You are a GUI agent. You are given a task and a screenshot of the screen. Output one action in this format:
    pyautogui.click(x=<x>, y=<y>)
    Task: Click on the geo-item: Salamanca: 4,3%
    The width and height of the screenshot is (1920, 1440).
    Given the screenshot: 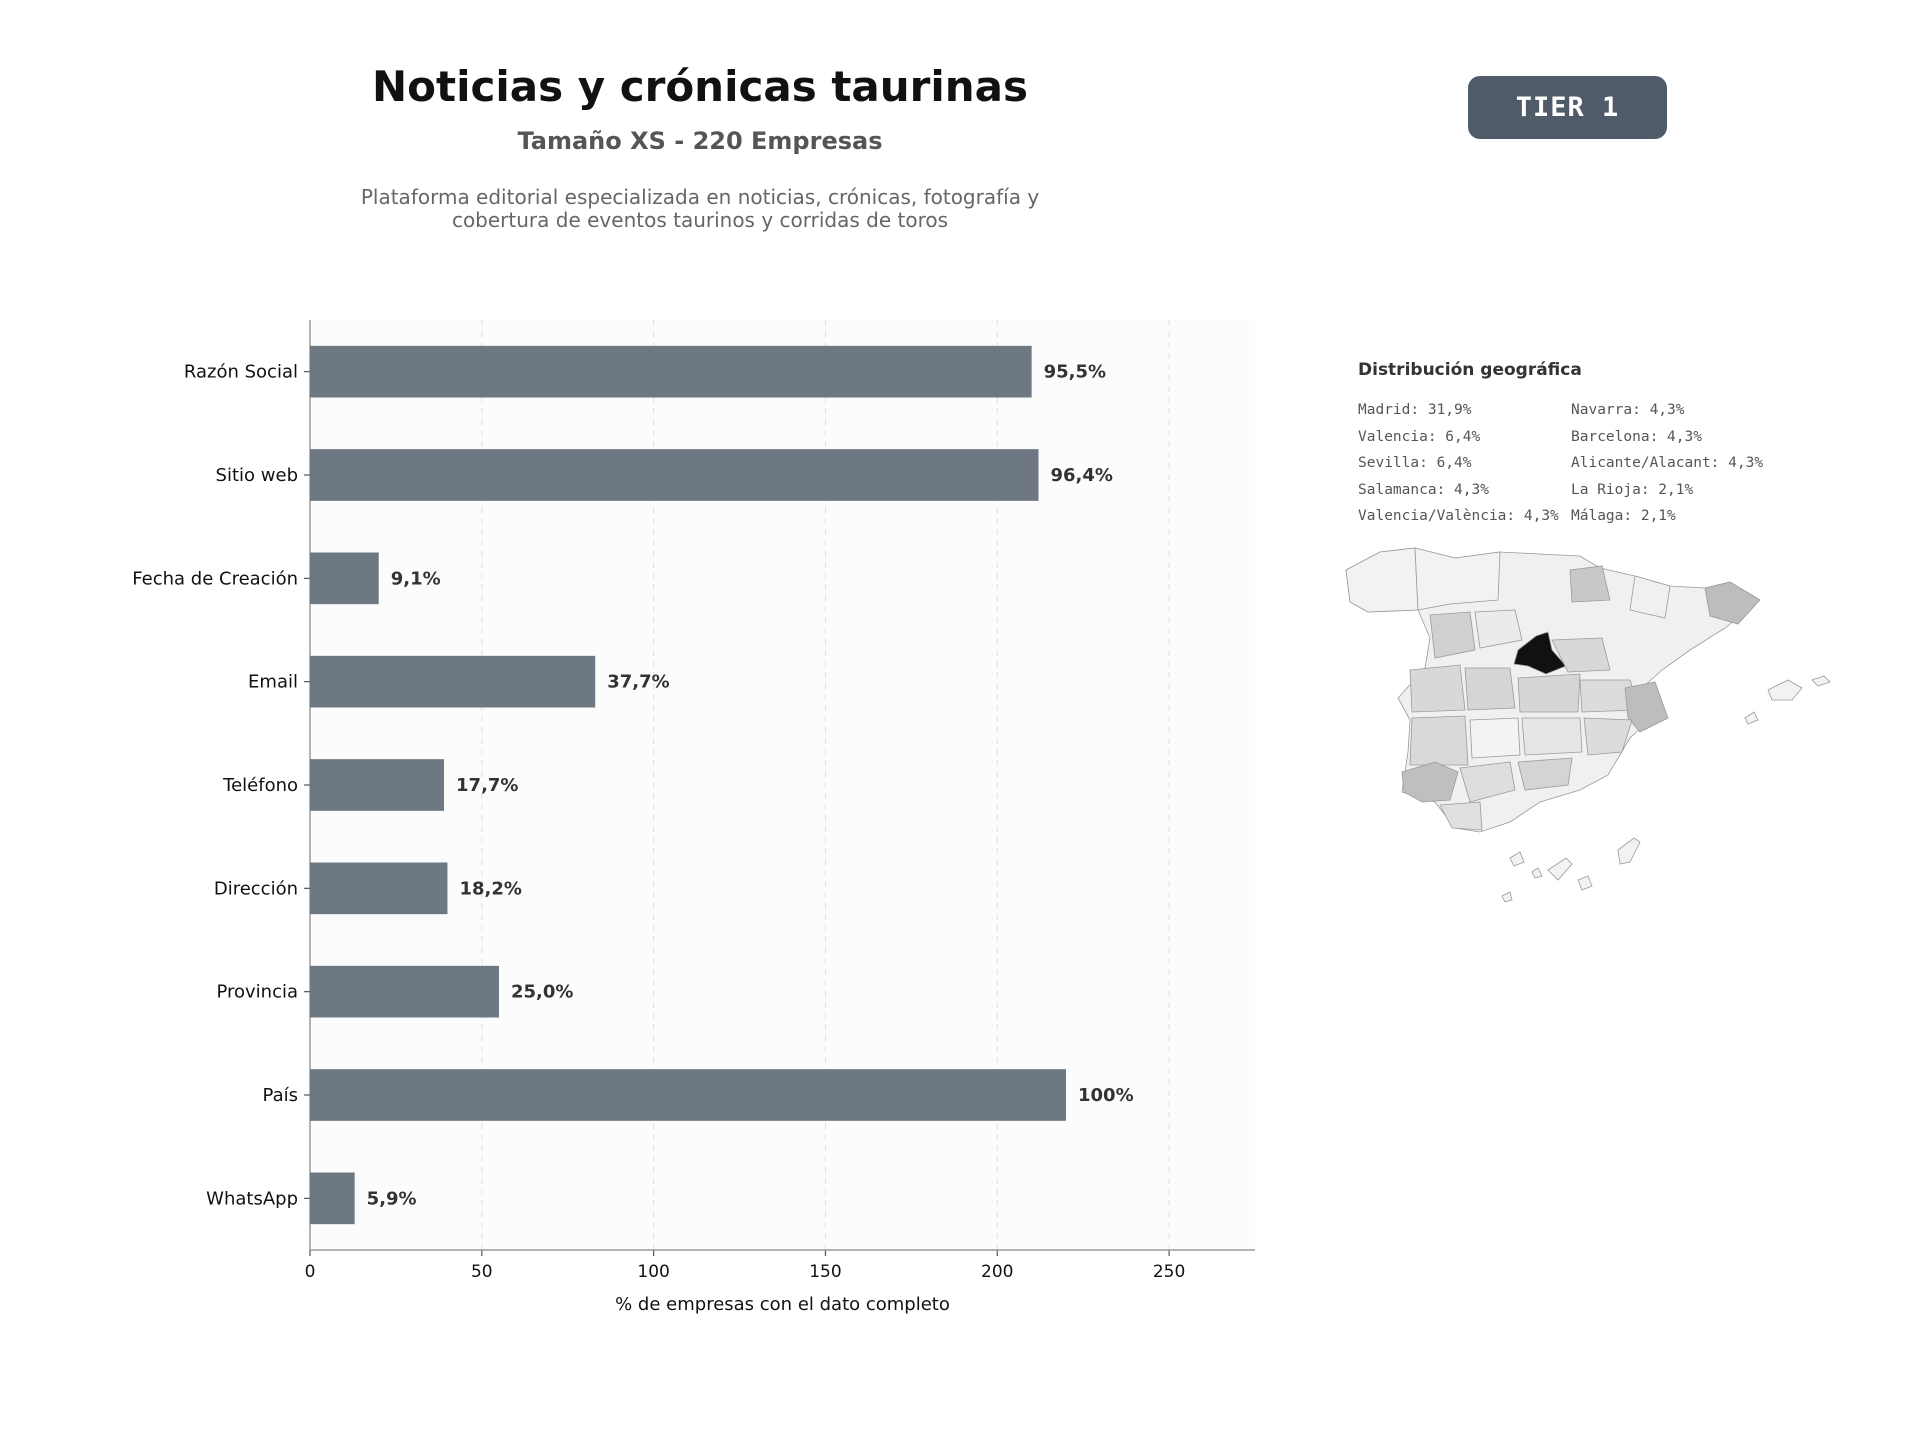 What is the action you would take?
    pyautogui.click(x=1423, y=489)
    